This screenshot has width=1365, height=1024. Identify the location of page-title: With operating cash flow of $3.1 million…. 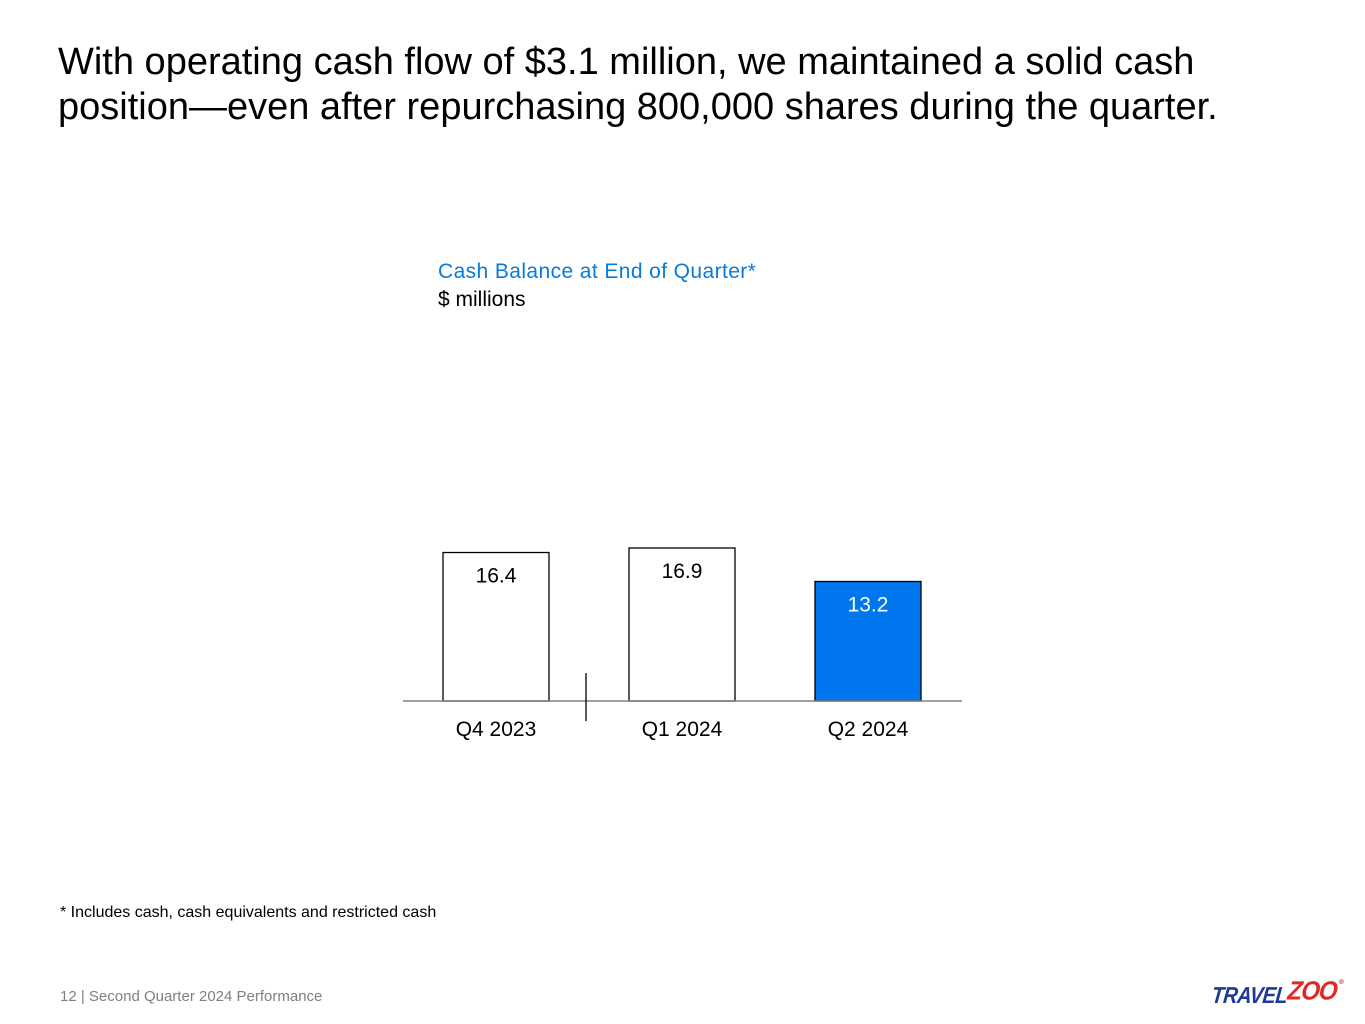
(638, 84).